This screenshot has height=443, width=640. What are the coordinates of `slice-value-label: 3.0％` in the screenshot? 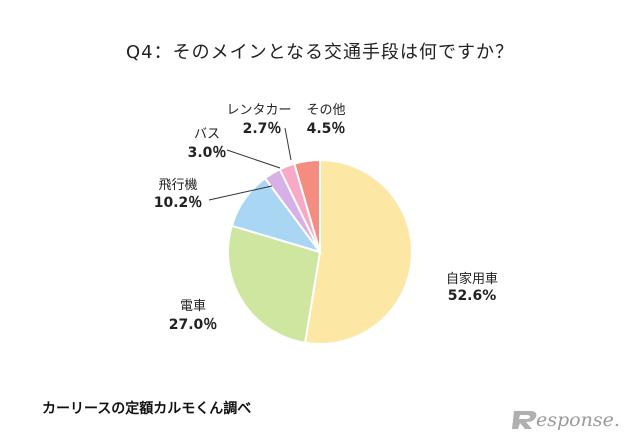 It's located at (207, 153).